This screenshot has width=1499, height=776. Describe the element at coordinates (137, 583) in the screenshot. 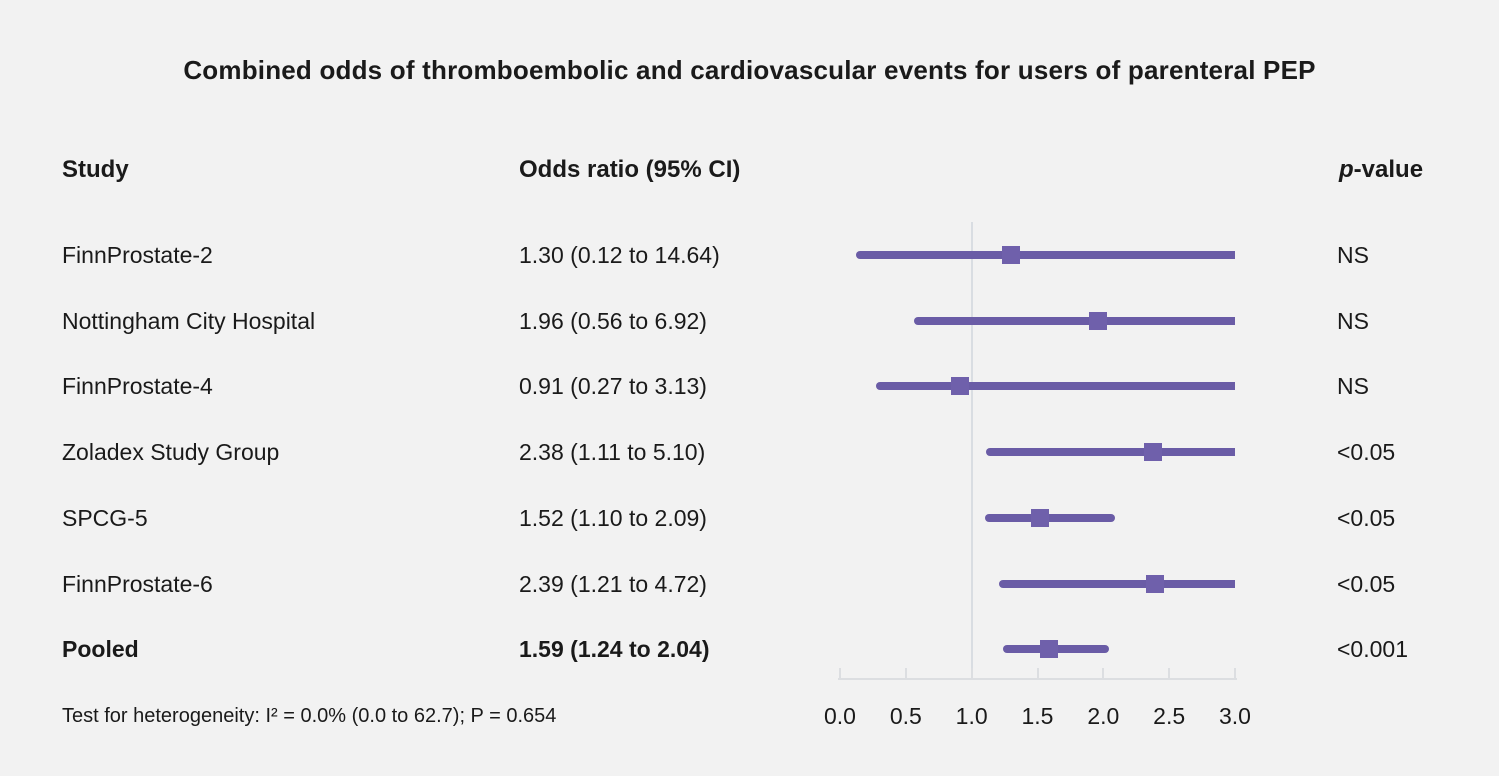

I see `study-name: FinnProstate-6` at that location.